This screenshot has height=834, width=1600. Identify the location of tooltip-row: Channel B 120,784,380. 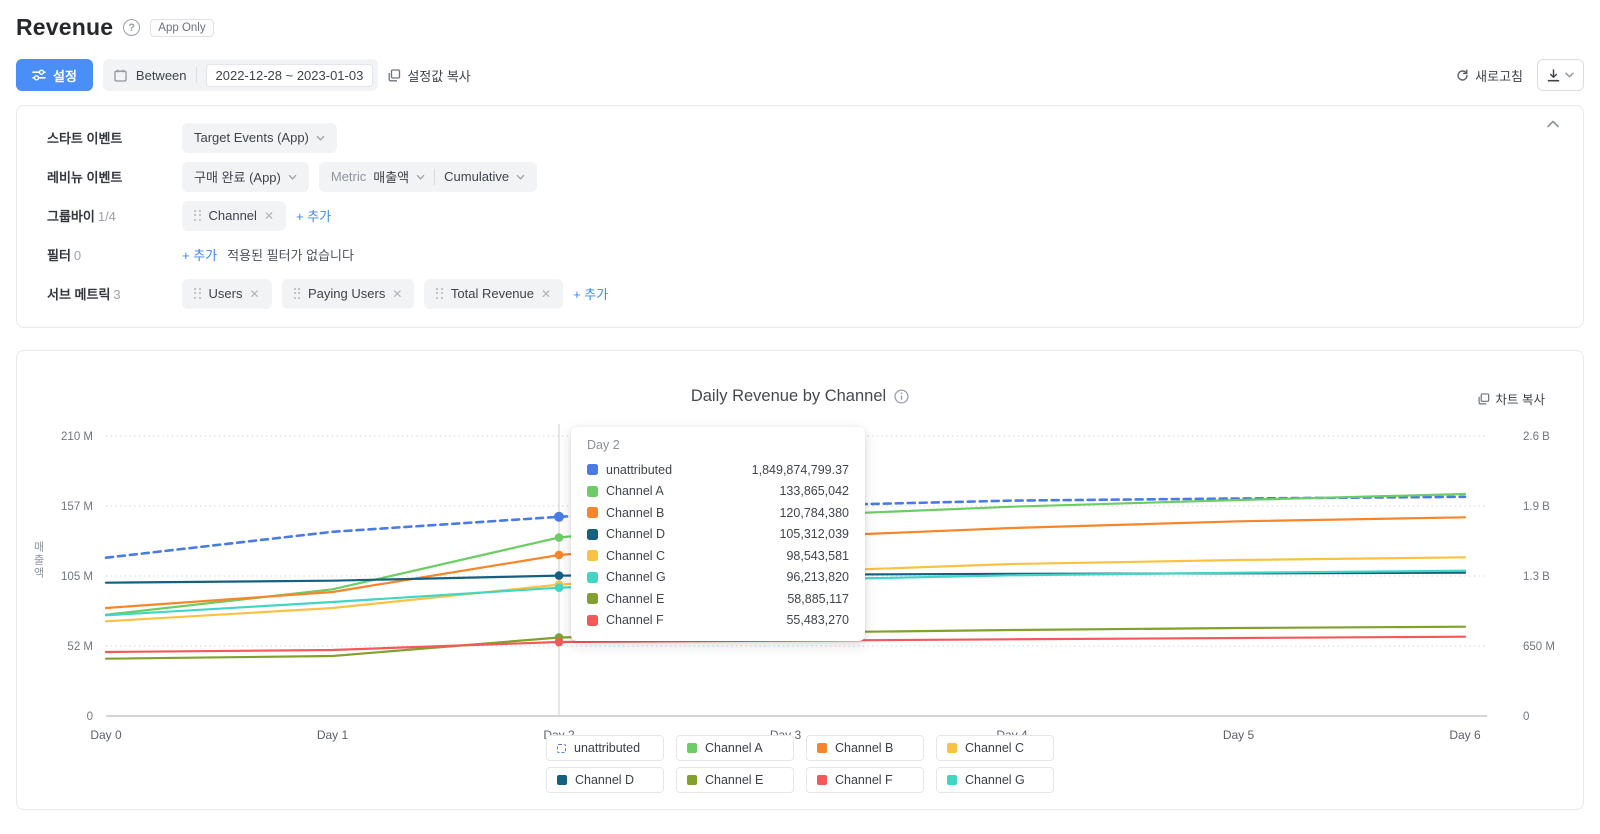
(718, 513).